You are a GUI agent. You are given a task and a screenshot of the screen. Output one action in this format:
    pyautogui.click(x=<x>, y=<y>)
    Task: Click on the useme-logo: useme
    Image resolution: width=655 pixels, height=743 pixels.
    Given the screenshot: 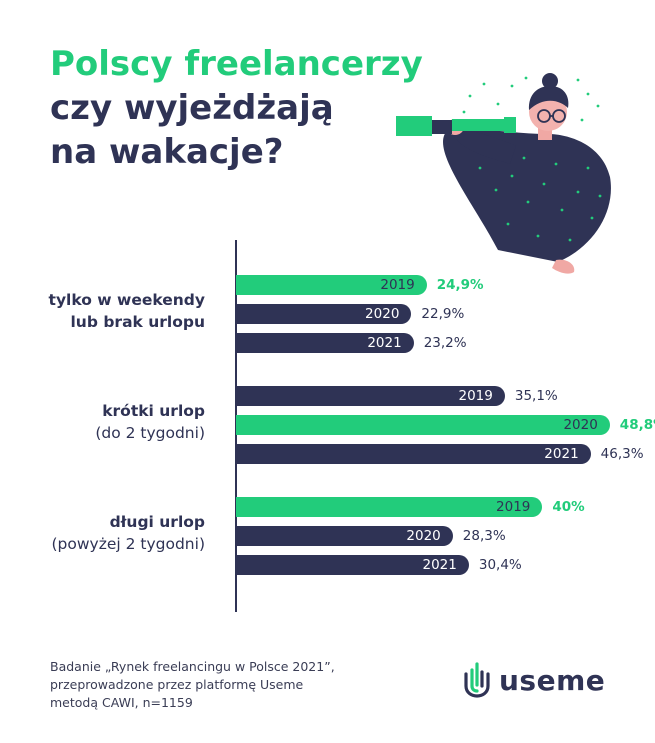 What is the action you would take?
    pyautogui.click(x=534, y=680)
    